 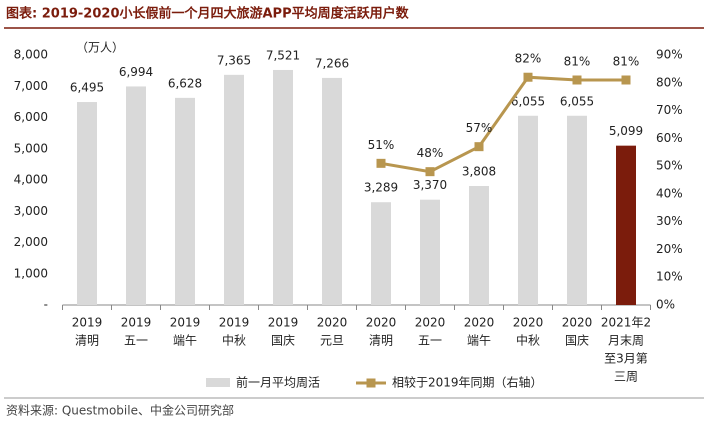 What do you see at coordinates (479, 172) in the screenshot?
I see `bar-value-label: 3,808` at bounding box center [479, 172].